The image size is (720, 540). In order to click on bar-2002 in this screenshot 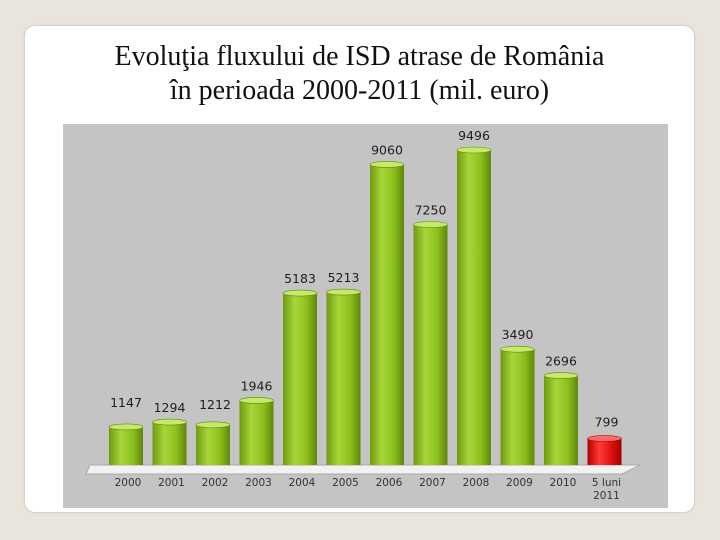, I will do `click(213, 443)`.